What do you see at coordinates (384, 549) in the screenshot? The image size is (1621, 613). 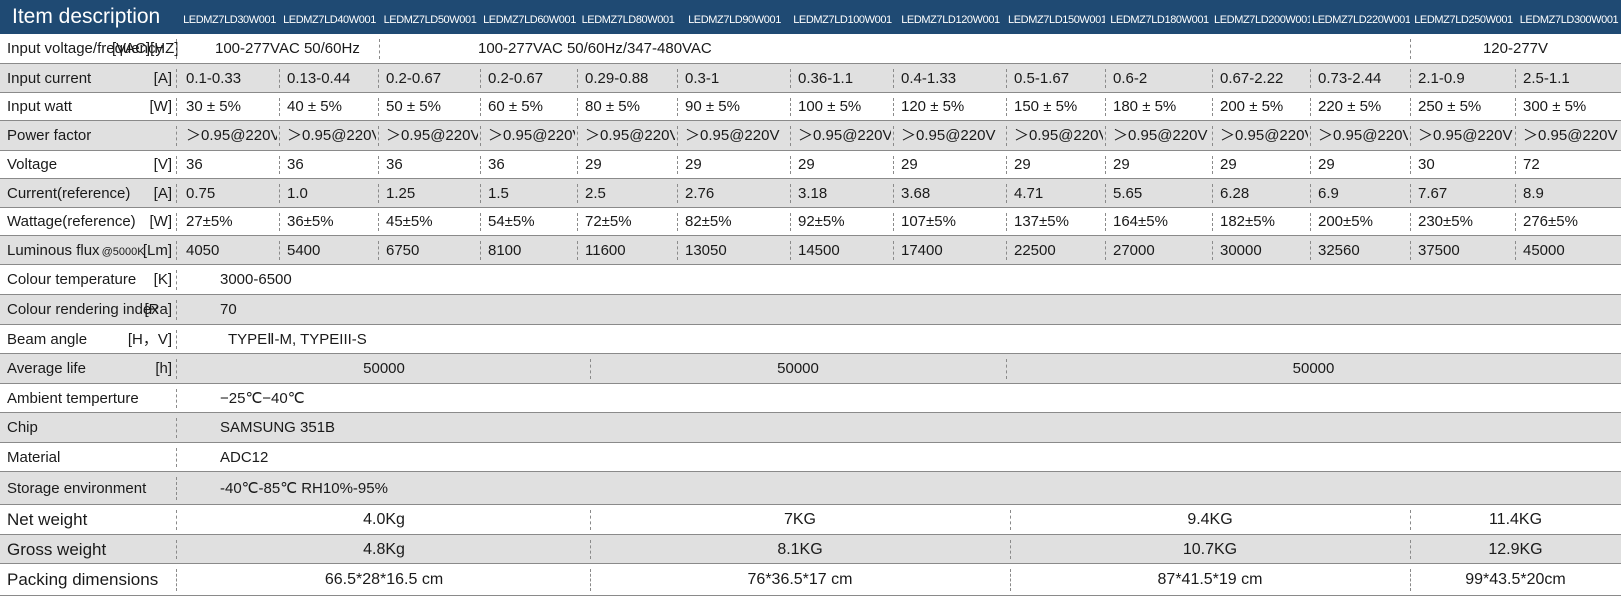 I see `spec-value: 4.8Kg` at bounding box center [384, 549].